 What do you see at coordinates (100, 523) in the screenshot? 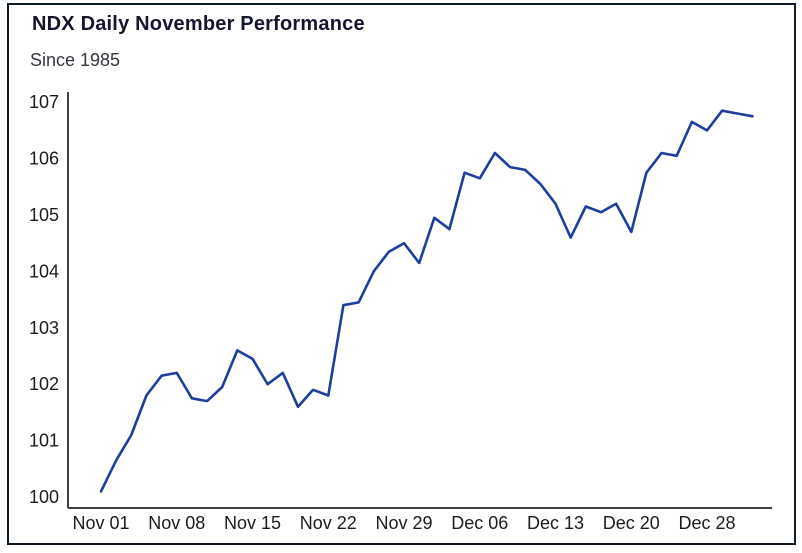
I see `x-tick-label: Nov 01` at bounding box center [100, 523].